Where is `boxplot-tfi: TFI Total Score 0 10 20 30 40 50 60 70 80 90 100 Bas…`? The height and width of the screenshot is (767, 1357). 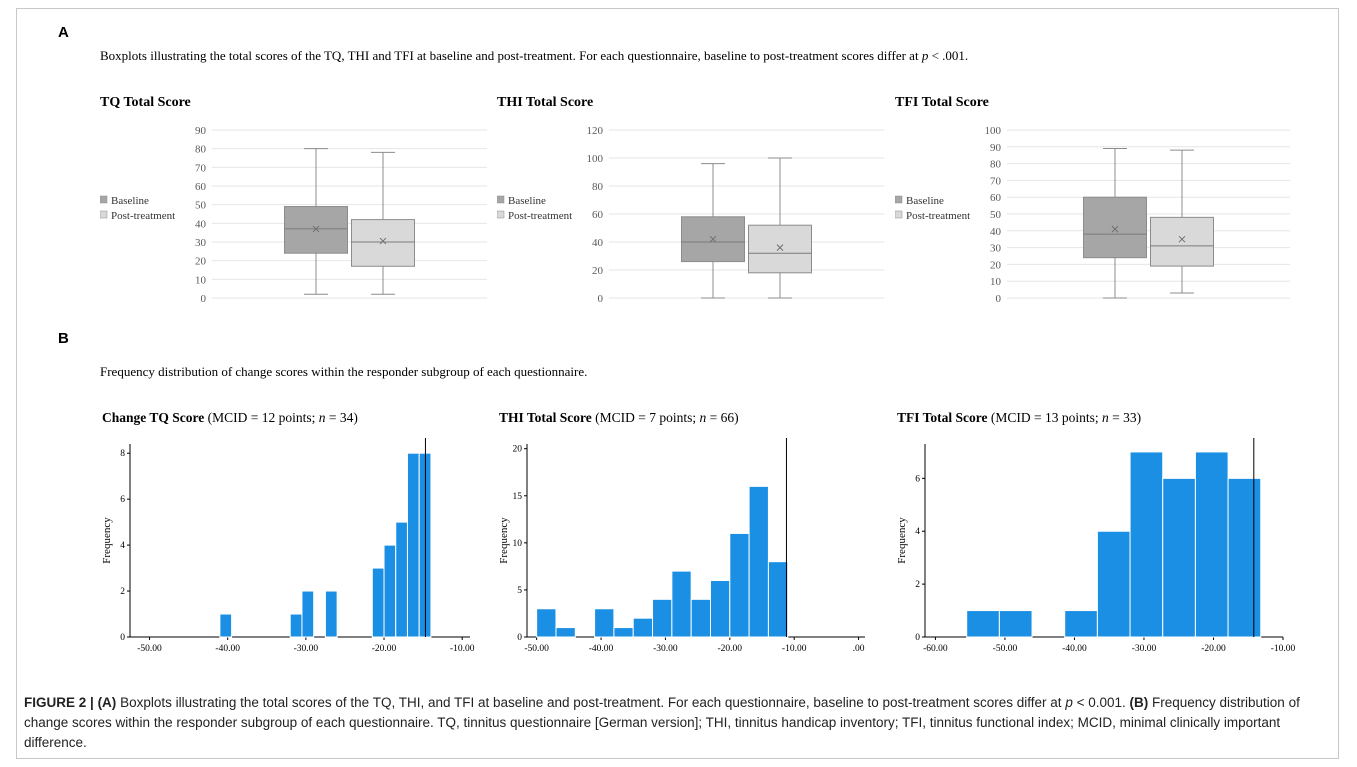
boxplot-tfi: TFI Total Score 0 10 20 30 40 50 60 70 80 90 100 Bas… is located at coordinates (1094, 199).